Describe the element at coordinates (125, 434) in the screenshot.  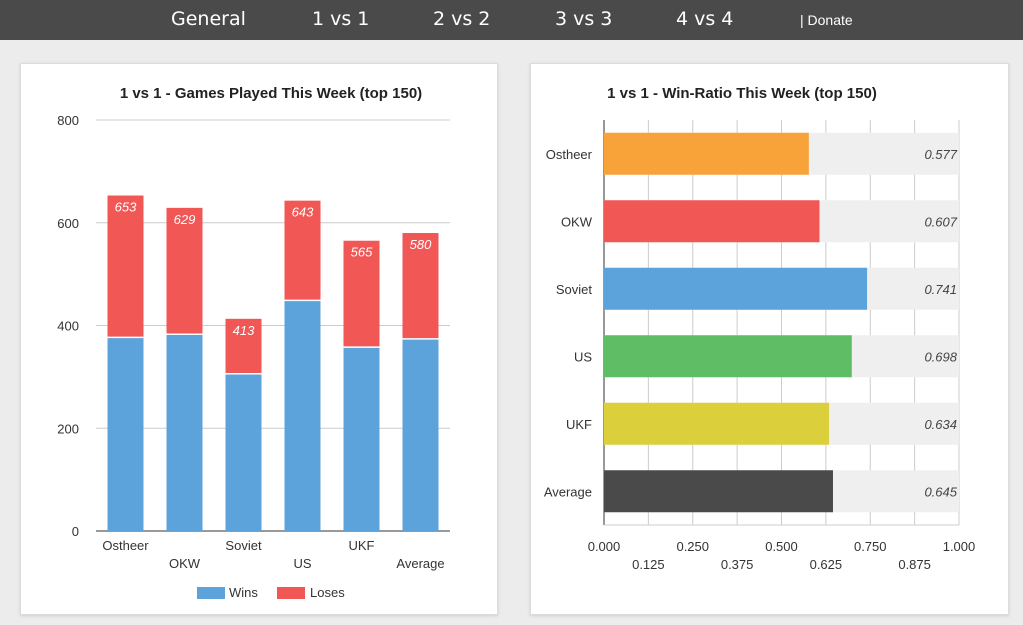
I see `bar-wins-ostheer` at that location.